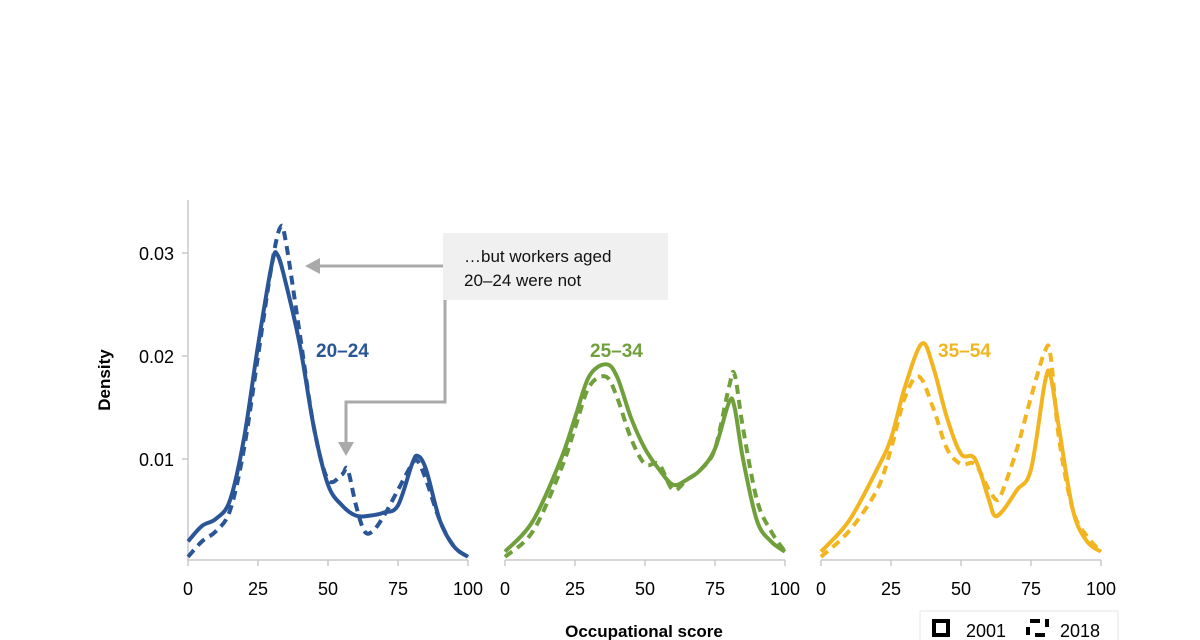 This screenshot has width=1200, height=640. Describe the element at coordinates (964, 351) in the screenshot. I see `group-label: 35–54` at that location.